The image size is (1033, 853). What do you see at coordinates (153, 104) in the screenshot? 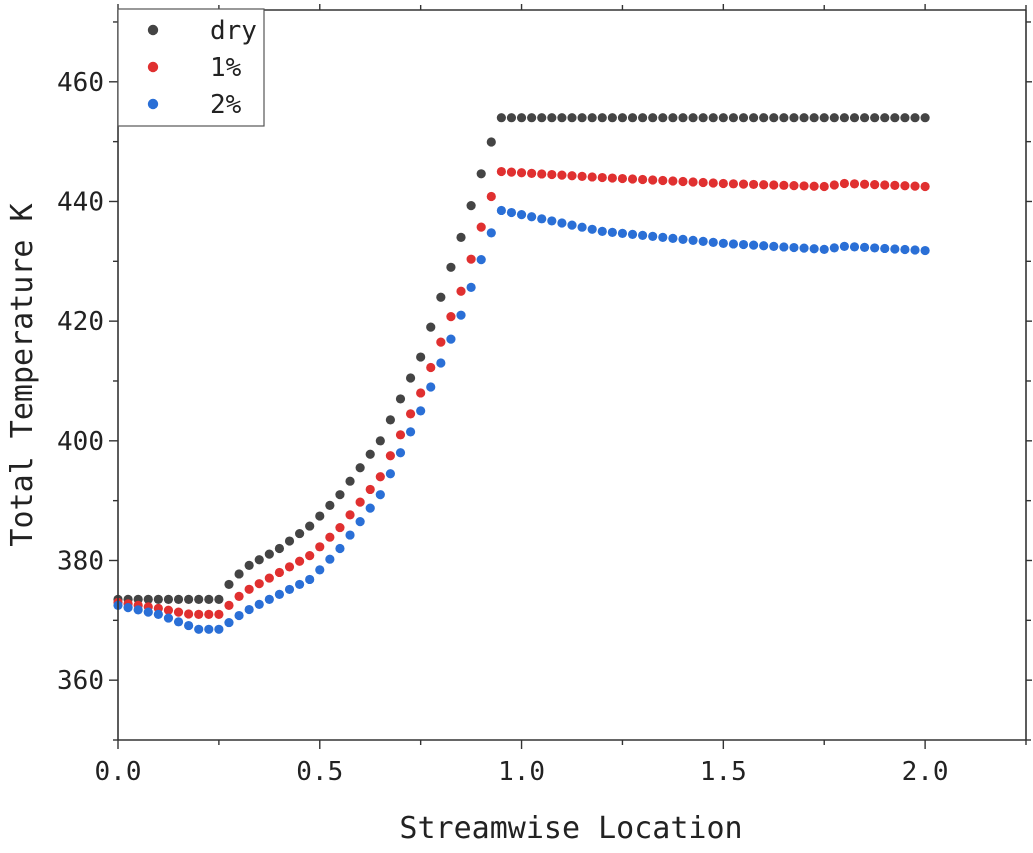
I see `legend-marker-2pct` at bounding box center [153, 104].